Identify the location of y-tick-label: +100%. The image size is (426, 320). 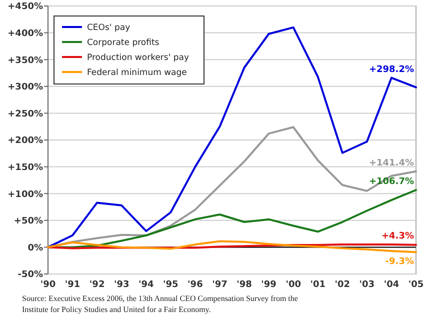
(25, 195).